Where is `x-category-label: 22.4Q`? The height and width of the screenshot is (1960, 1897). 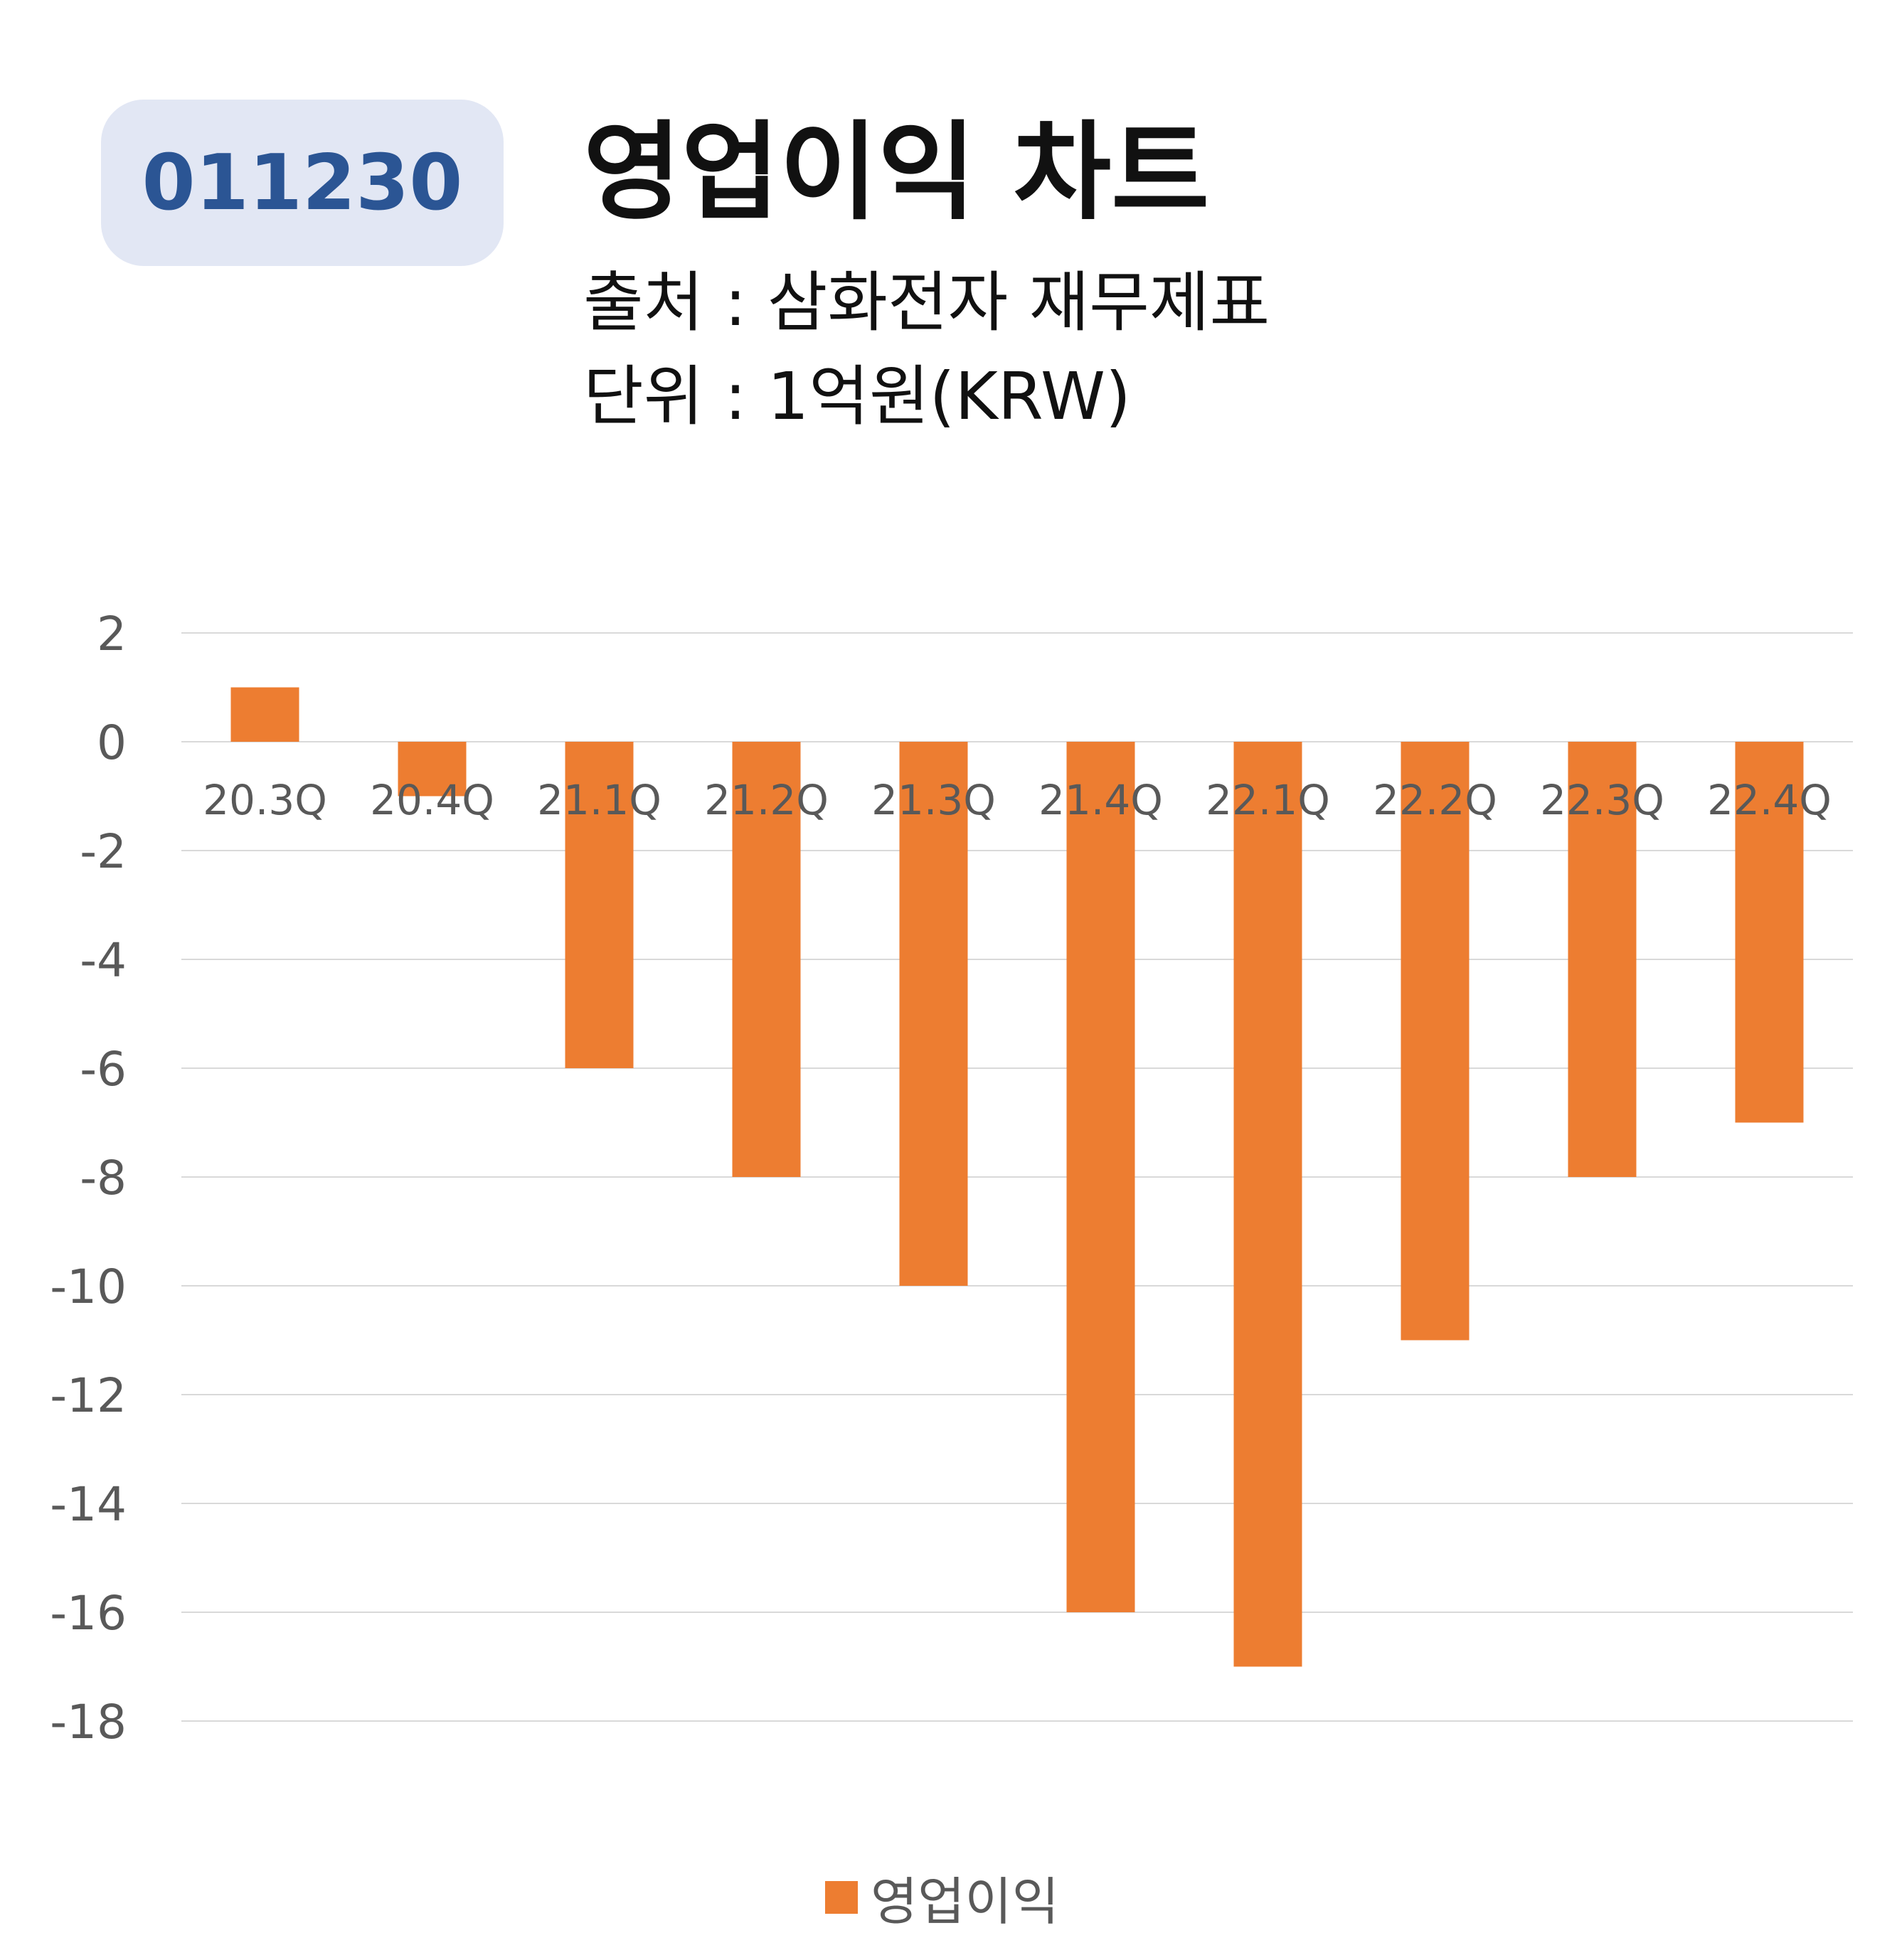 x-category-label: 22.4Q is located at coordinates (1770, 800).